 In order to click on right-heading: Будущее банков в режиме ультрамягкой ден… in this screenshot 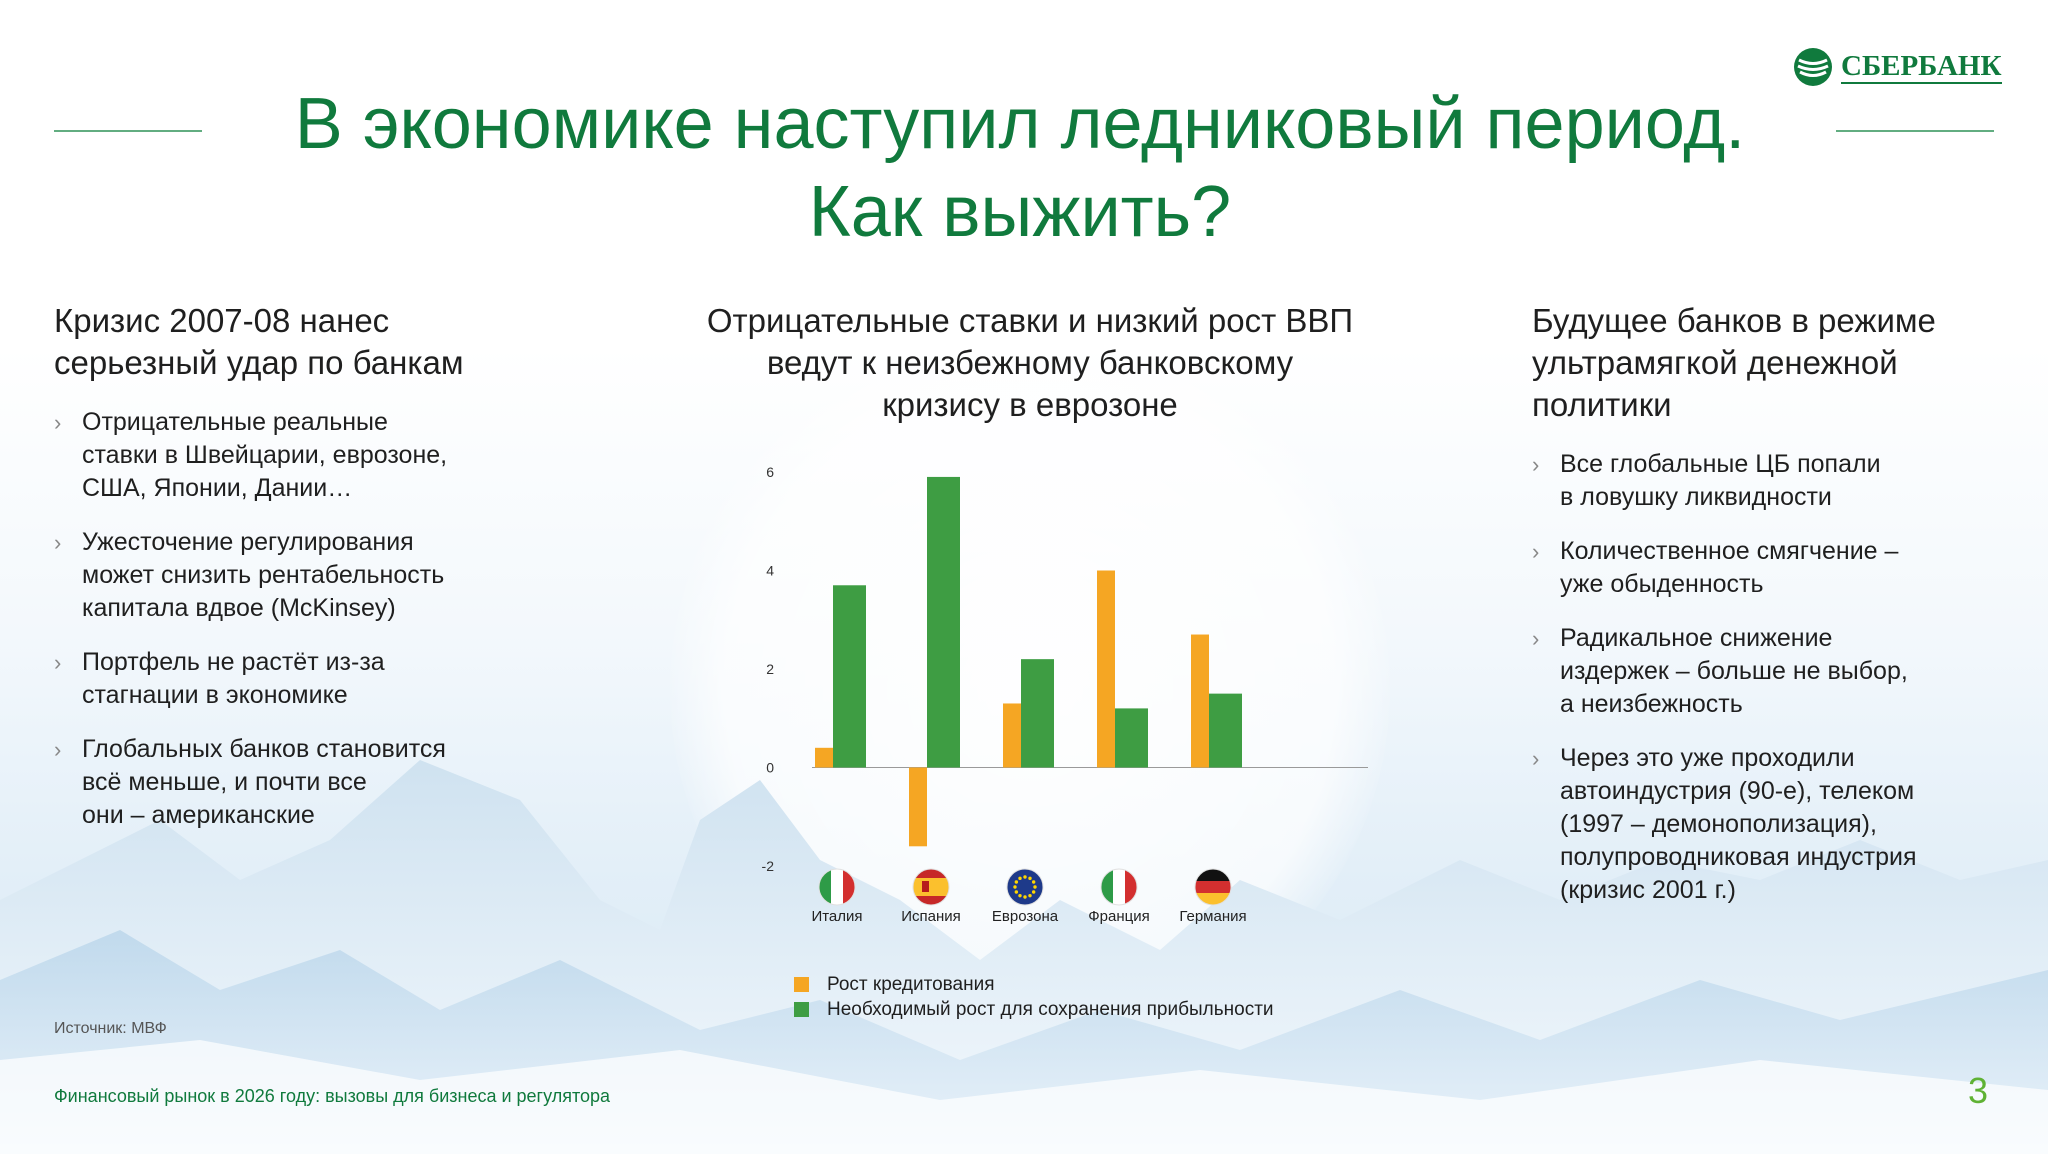, I will do `click(1734, 363)`.